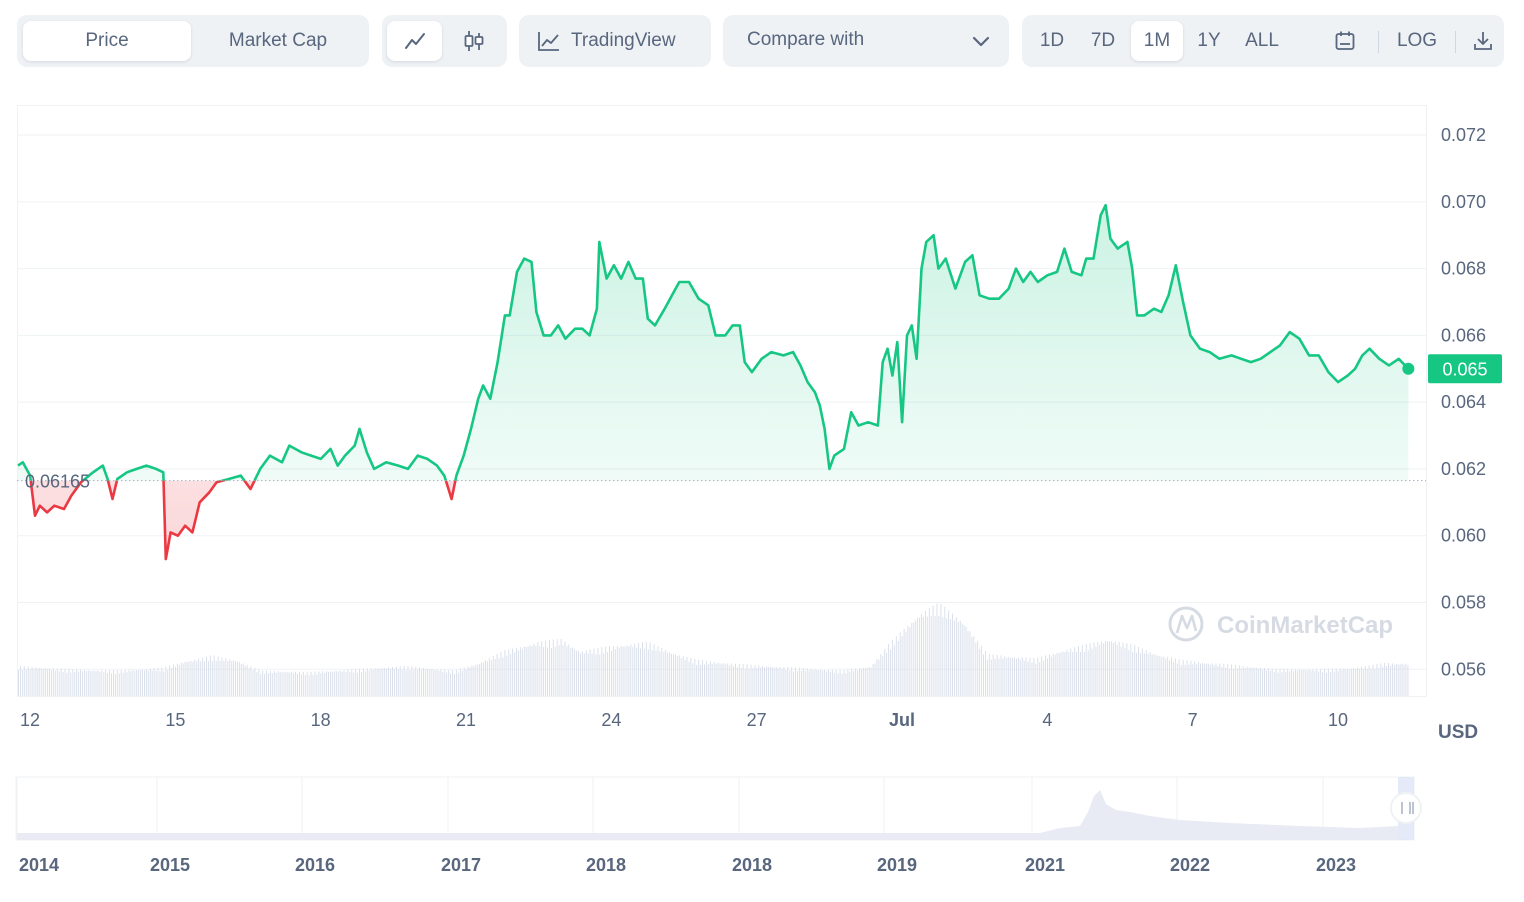 This screenshot has width=1524, height=902. I want to click on range-all: ALL, so click(1262, 40).